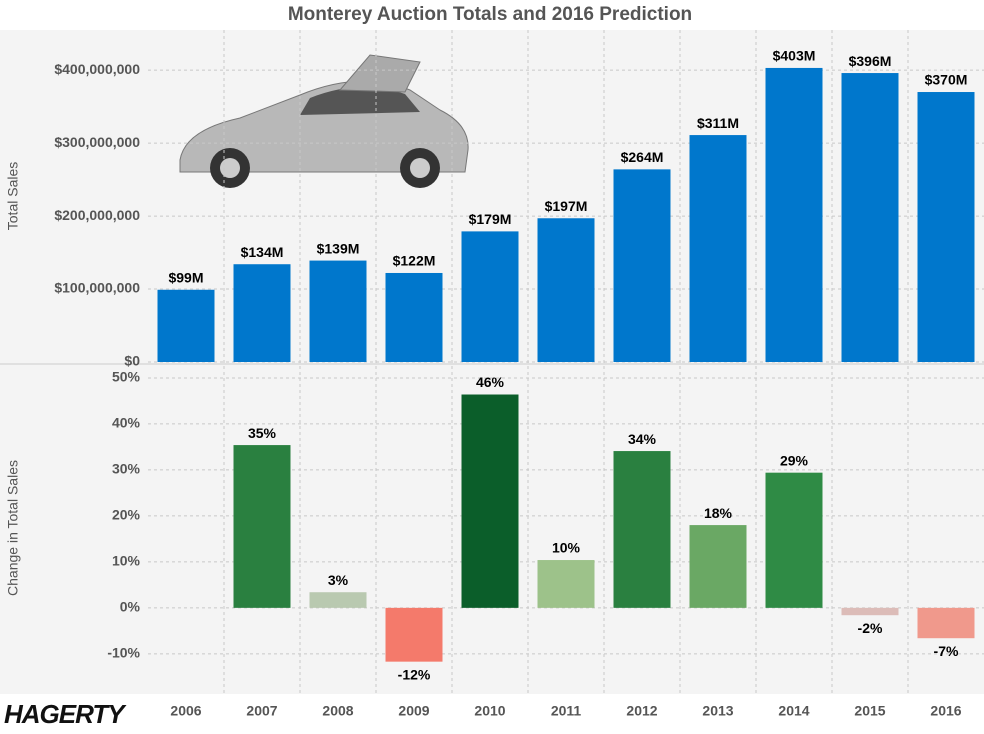 Image resolution: width=984 pixels, height=734 pixels. Describe the element at coordinates (869, 711) in the screenshot. I see `x-tick-label: 2015` at that location.